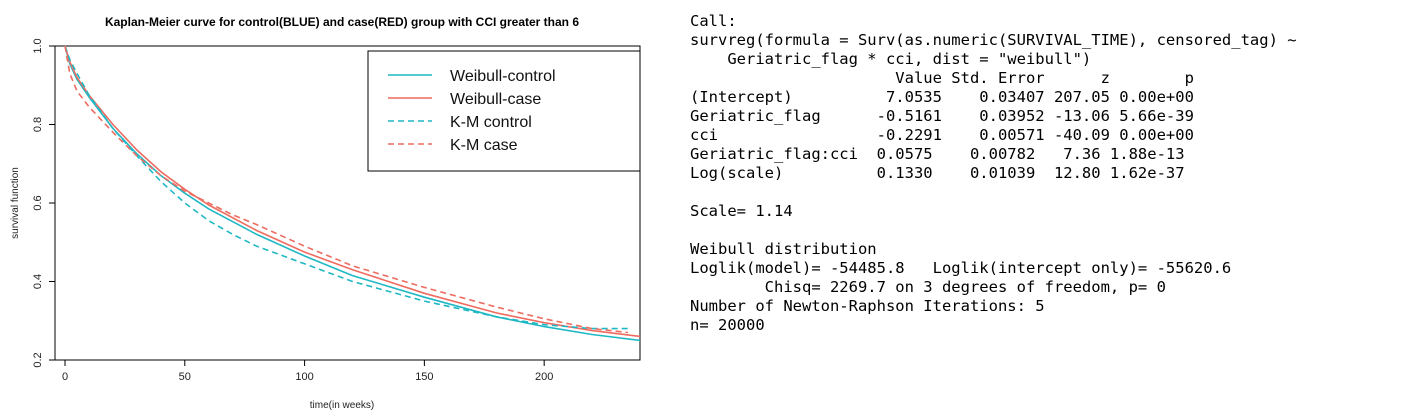  I want to click on legend-label: Weibull-case, so click(495, 99).